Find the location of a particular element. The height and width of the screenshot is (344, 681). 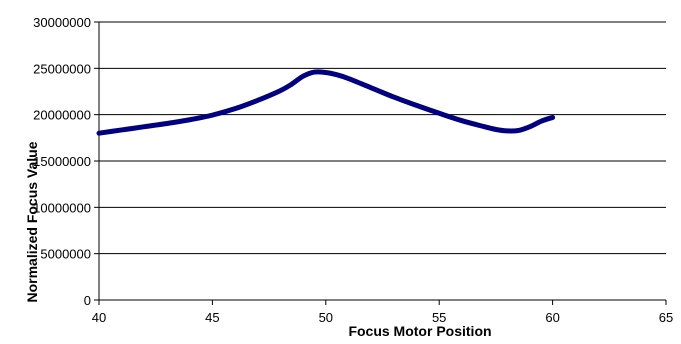

y-tick-label: 30000000 is located at coordinates (62, 22).